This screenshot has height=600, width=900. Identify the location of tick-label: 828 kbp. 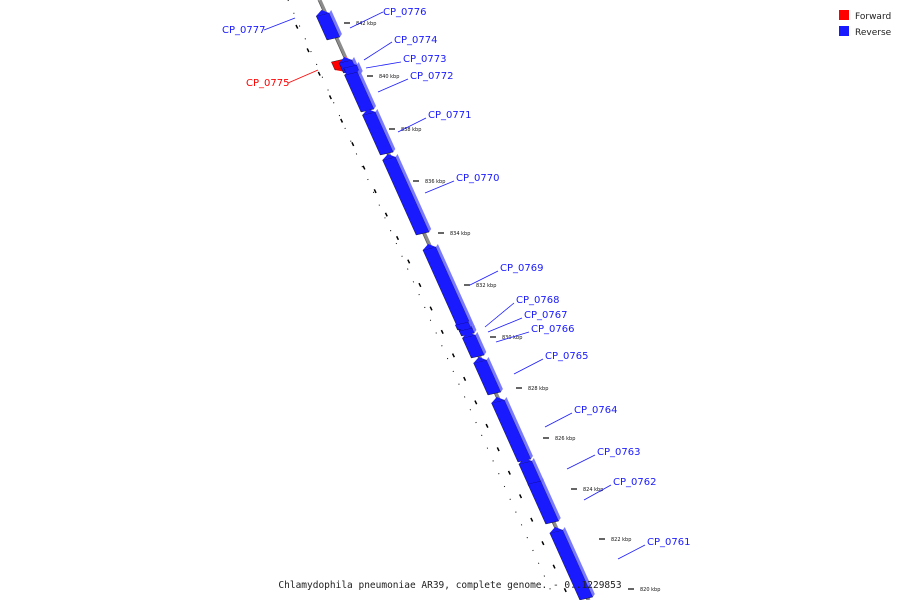
(538, 389).